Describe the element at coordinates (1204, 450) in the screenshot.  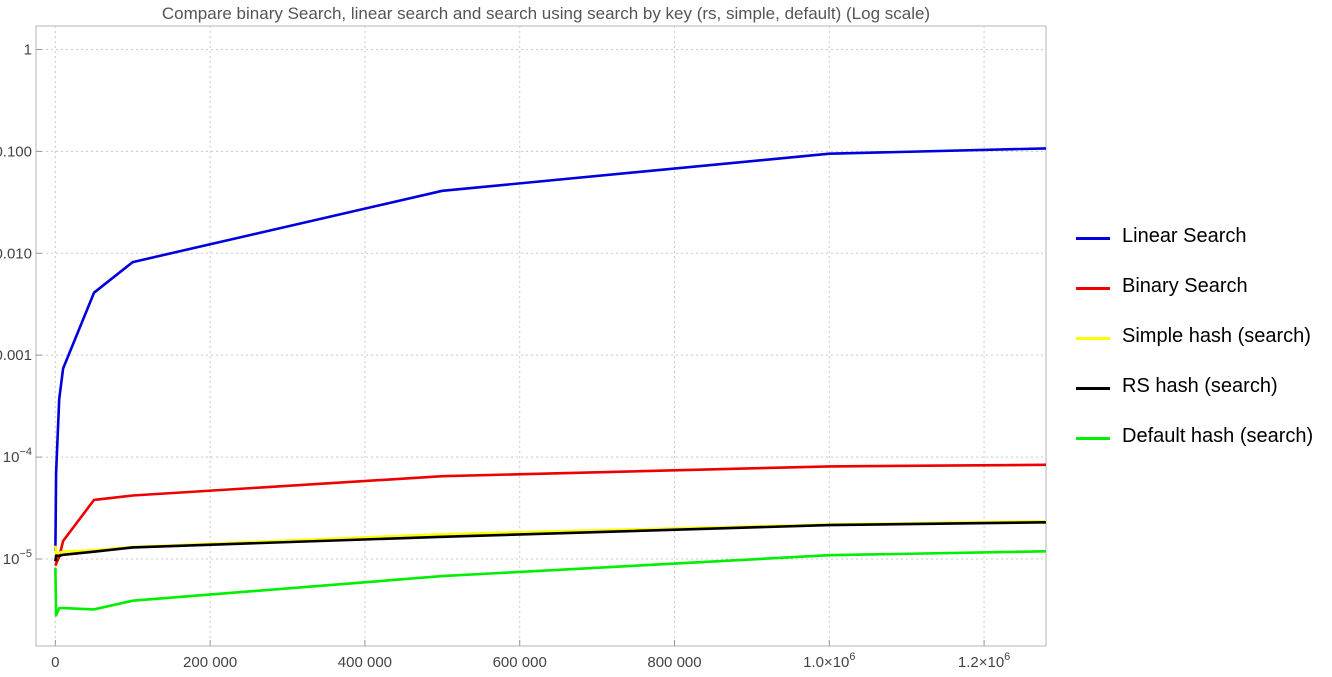
I see `legend-item-default-hash: Default hash (search)` at that location.